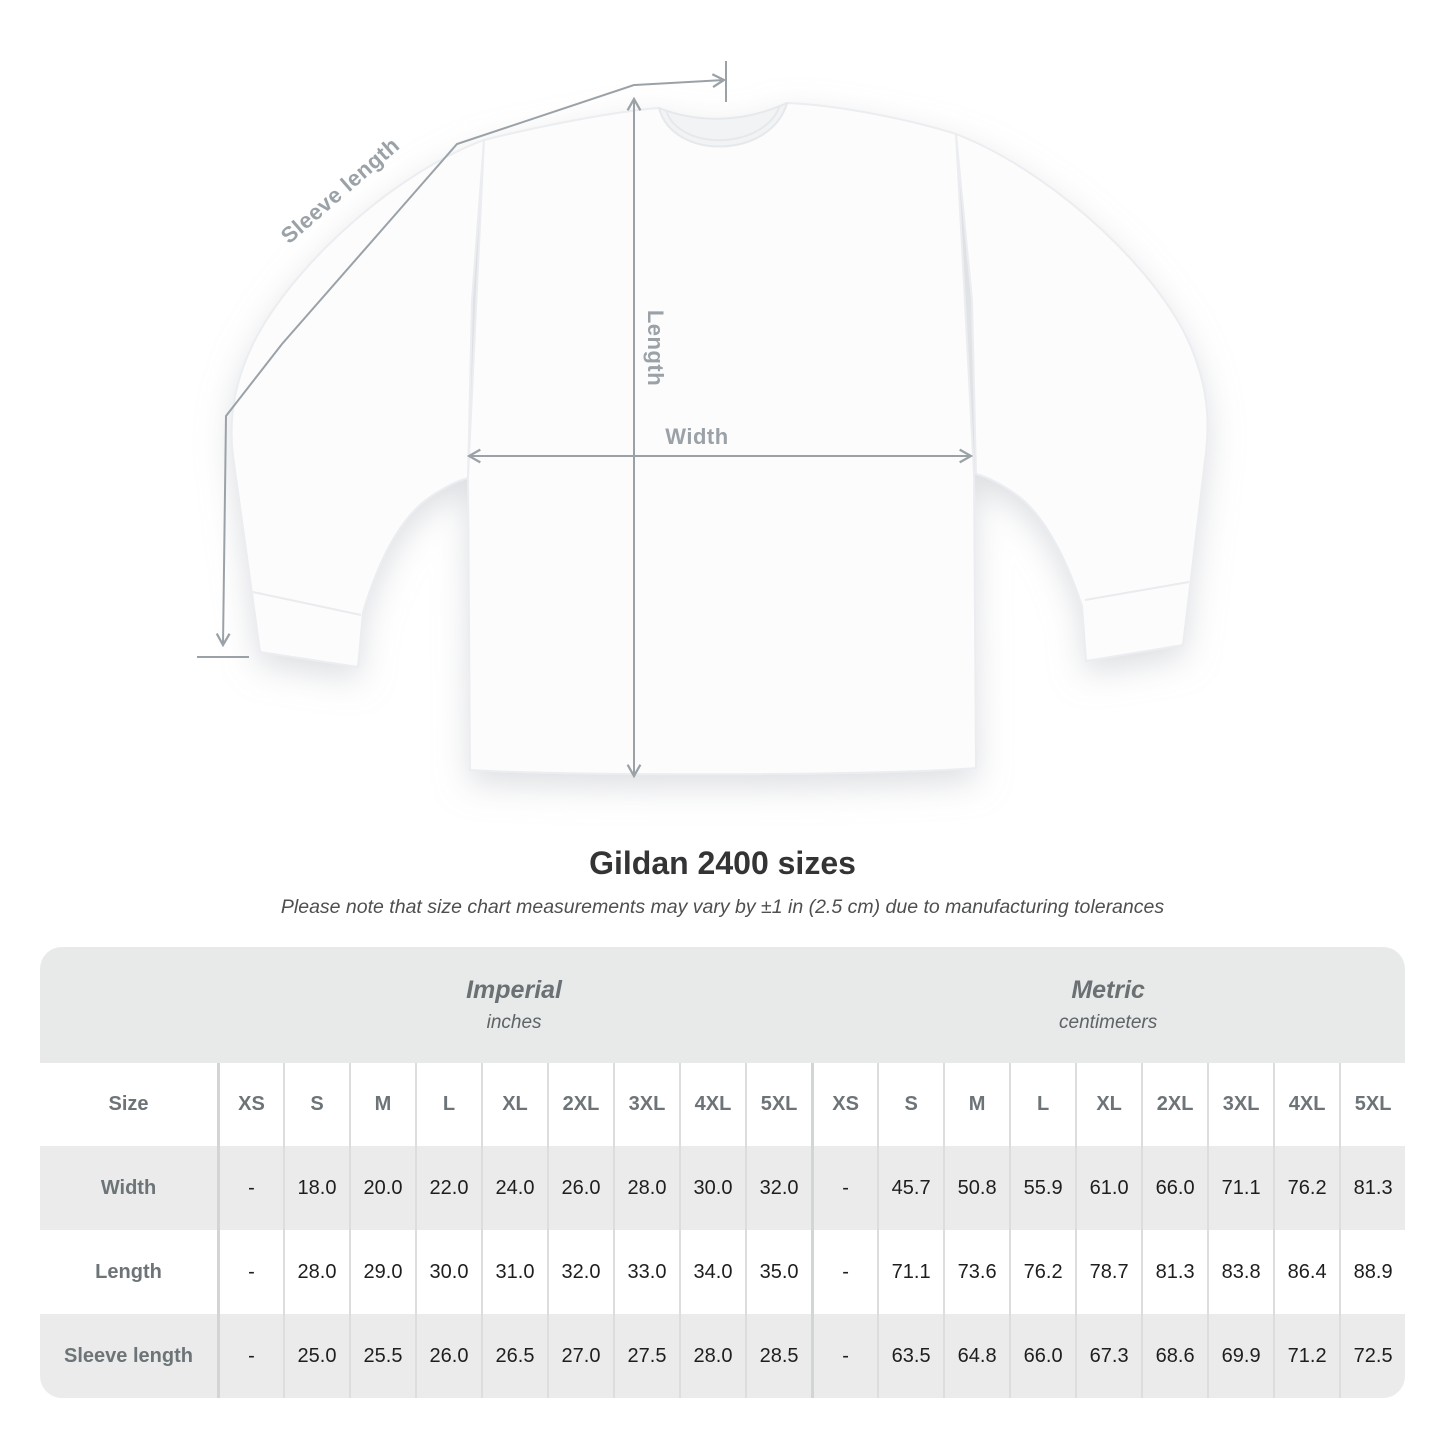 Image resolution: width=1445 pixels, height=1445 pixels. Describe the element at coordinates (646, 1356) in the screenshot. I see `measurement-cell: 27.5` at that location.